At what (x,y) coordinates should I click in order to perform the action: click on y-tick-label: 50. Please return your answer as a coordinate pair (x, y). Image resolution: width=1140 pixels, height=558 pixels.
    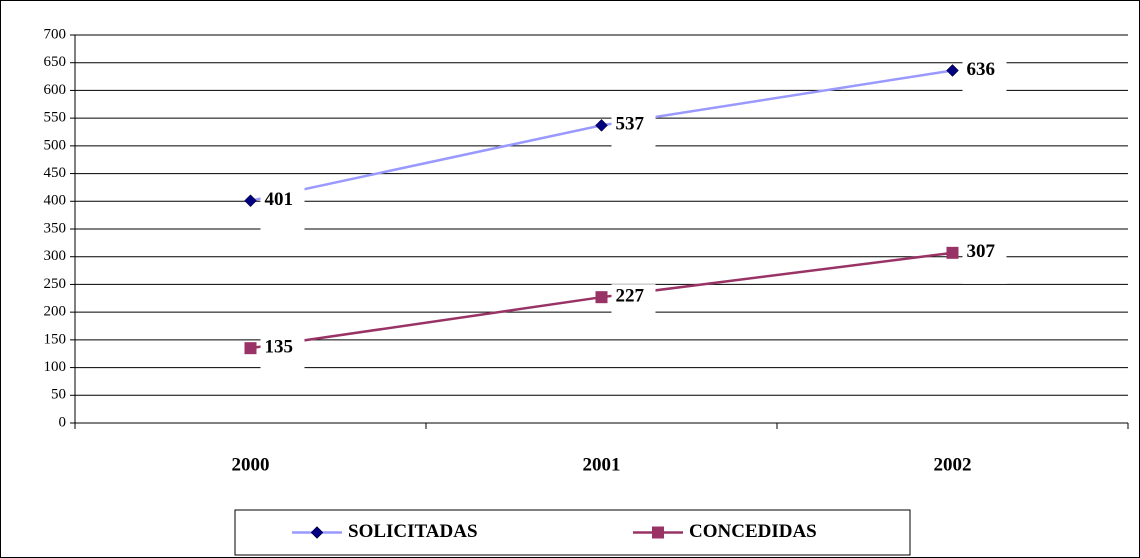
    Looking at the image, I should click on (58, 395).